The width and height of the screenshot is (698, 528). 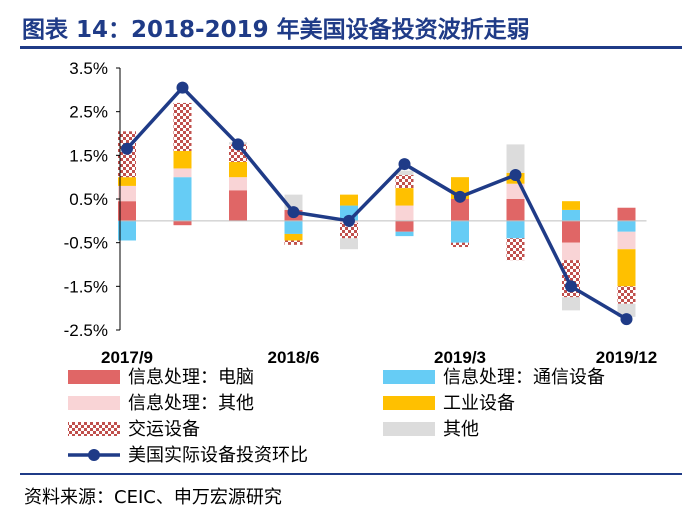 What do you see at coordinates (88, 68) in the screenshot?
I see `y-tick-label: 3.5%` at bounding box center [88, 68].